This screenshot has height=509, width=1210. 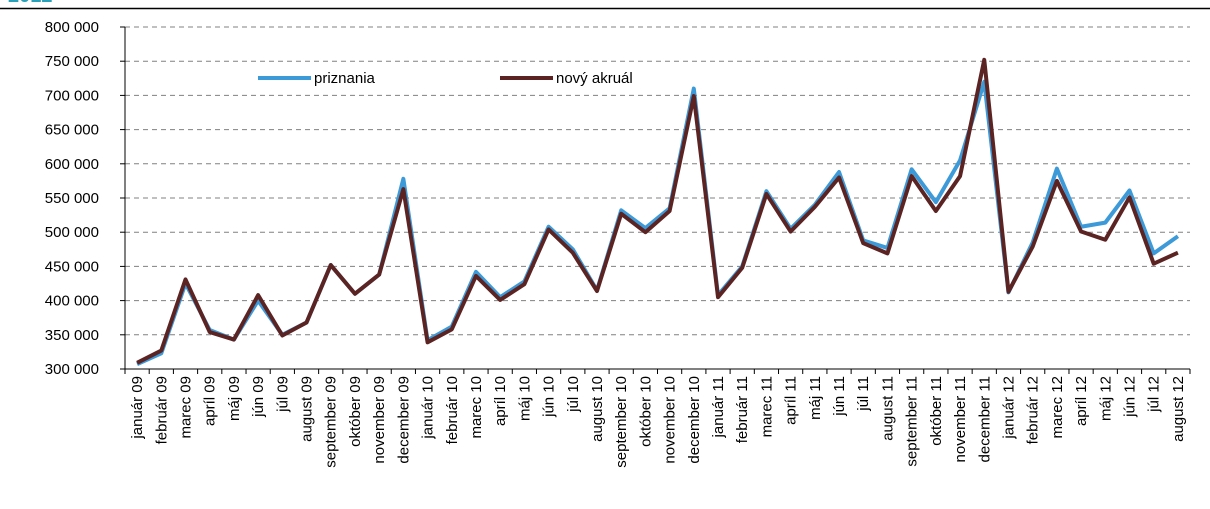 What do you see at coordinates (72, 335) in the screenshot?
I see `y-tick-label: 350 000` at bounding box center [72, 335].